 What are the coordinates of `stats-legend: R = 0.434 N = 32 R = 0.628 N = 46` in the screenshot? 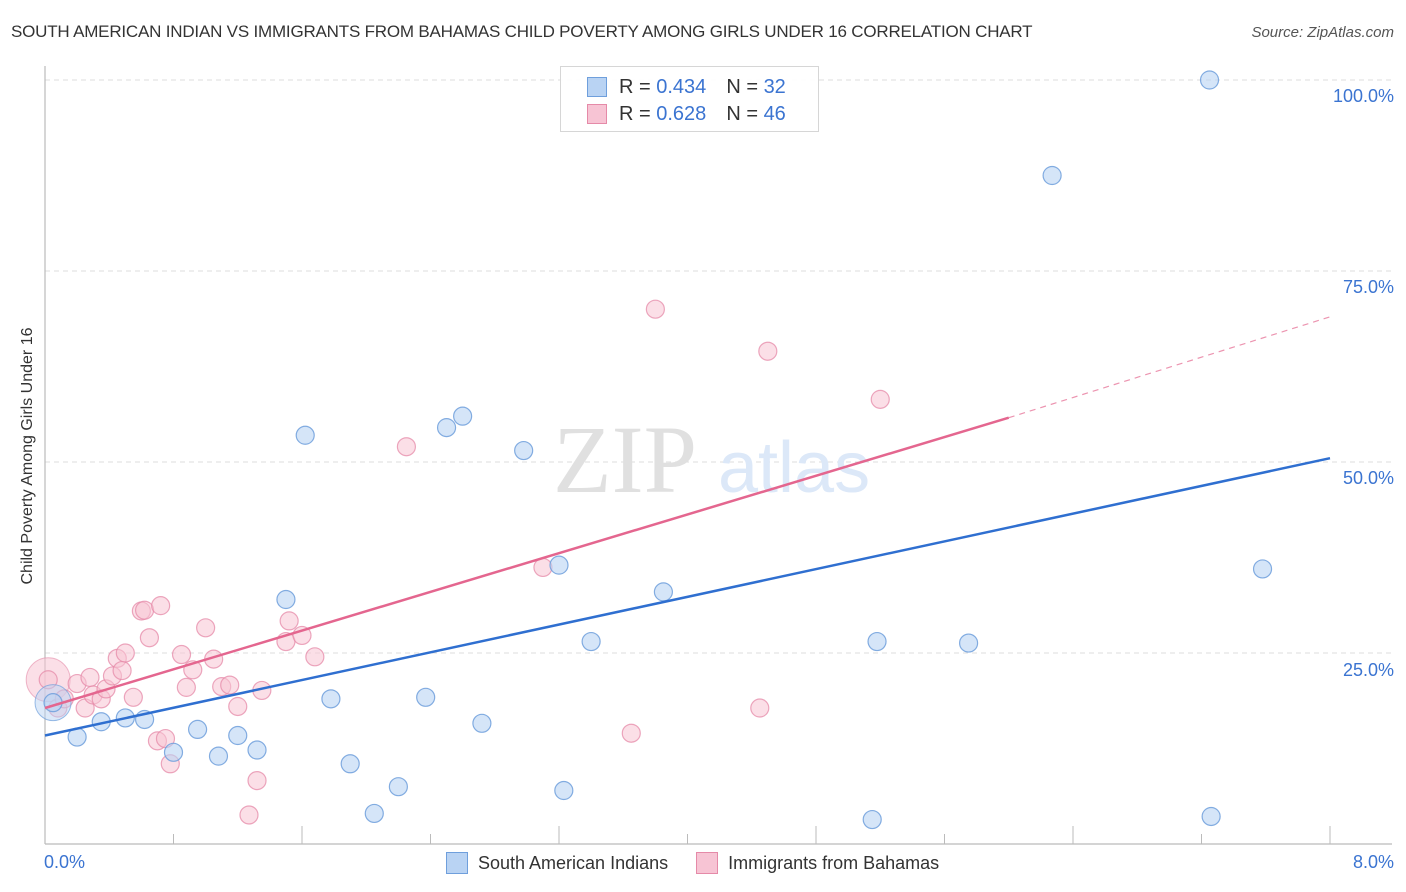 It's located at (689, 99).